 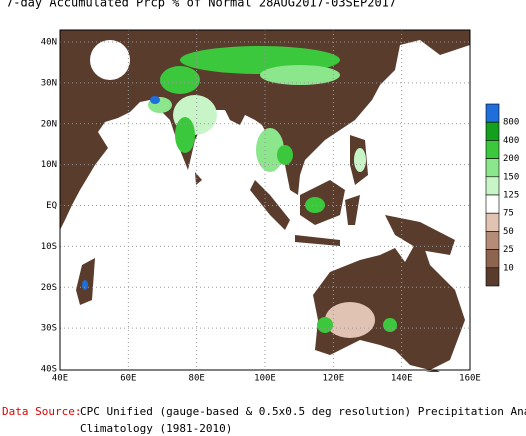 I want to click on lat-label: 20S, so click(x=49, y=288).